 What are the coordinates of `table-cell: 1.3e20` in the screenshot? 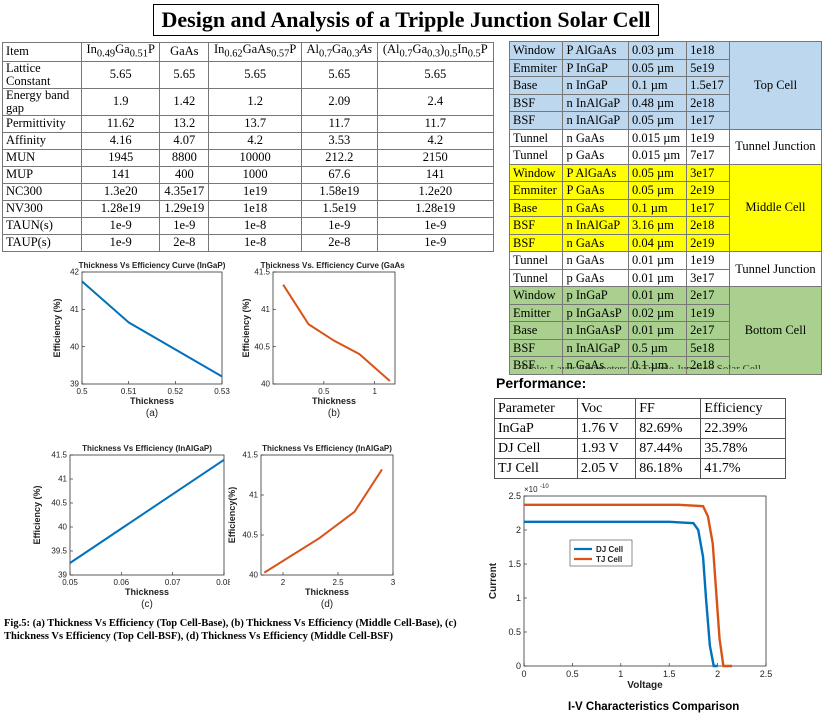 It's located at (120, 191).